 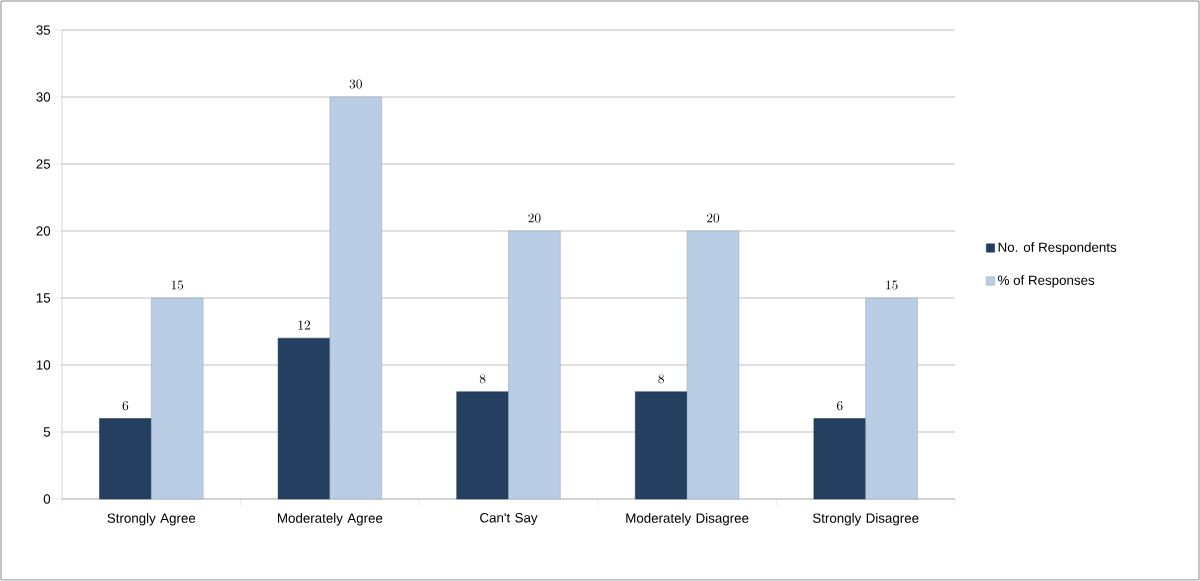 I want to click on y-tick-label: 15, so click(x=43, y=298).